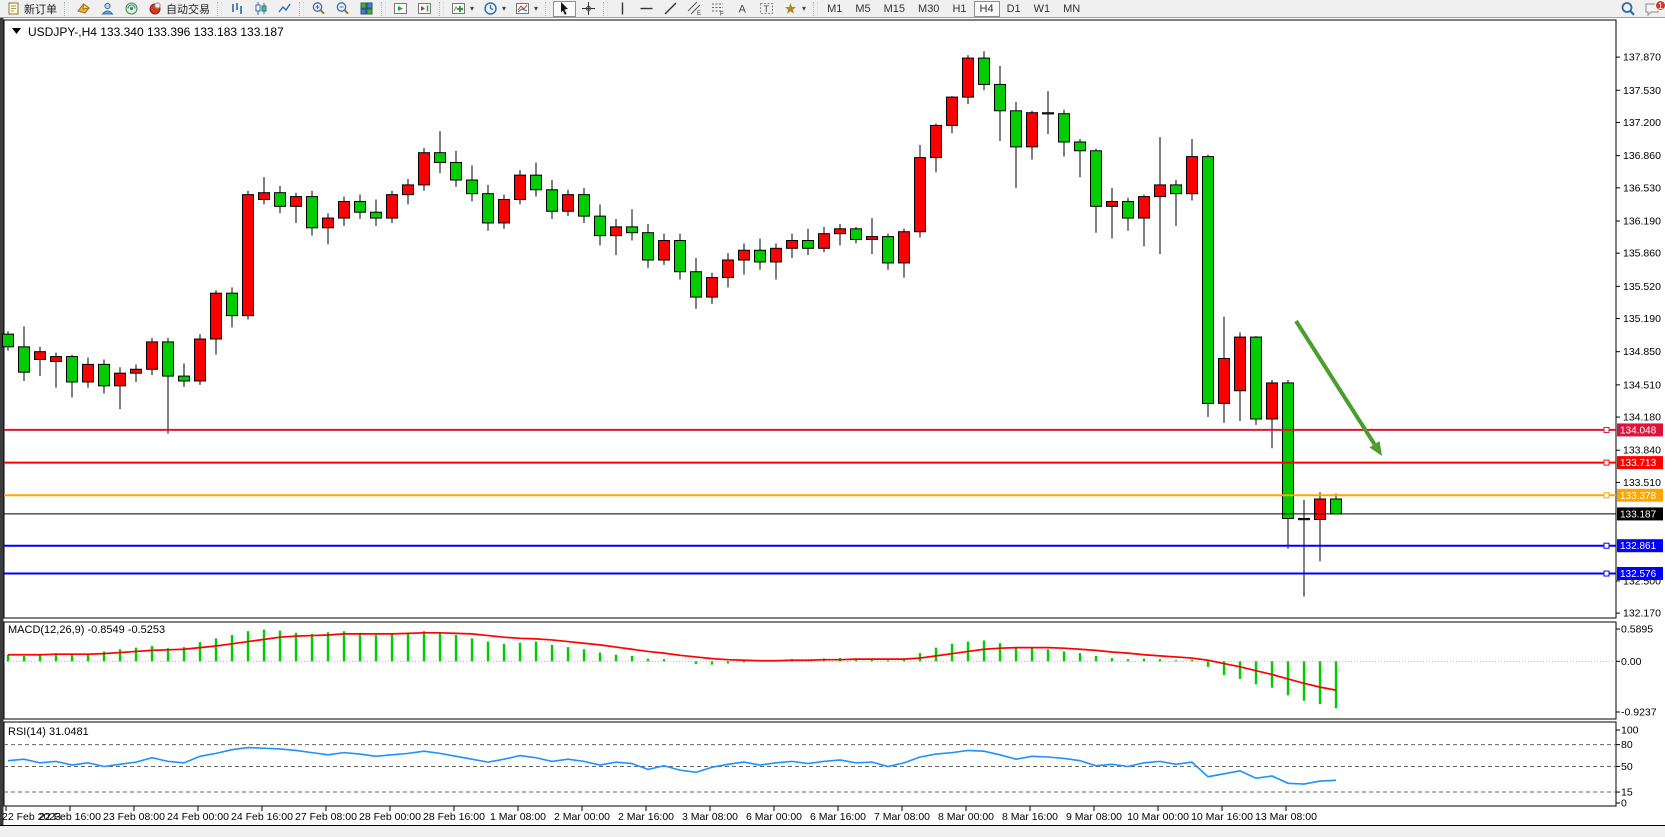 Image resolution: width=1665 pixels, height=837 pixels. Describe the element at coordinates (1630, 731) in the screenshot. I see `rsi-axis-label: 100` at that location.